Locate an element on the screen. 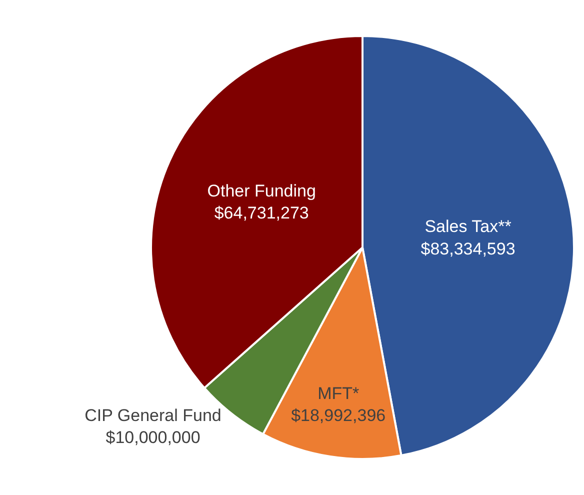 The height and width of the screenshot is (495, 584). slice-label: Other Funding is located at coordinates (261, 191).